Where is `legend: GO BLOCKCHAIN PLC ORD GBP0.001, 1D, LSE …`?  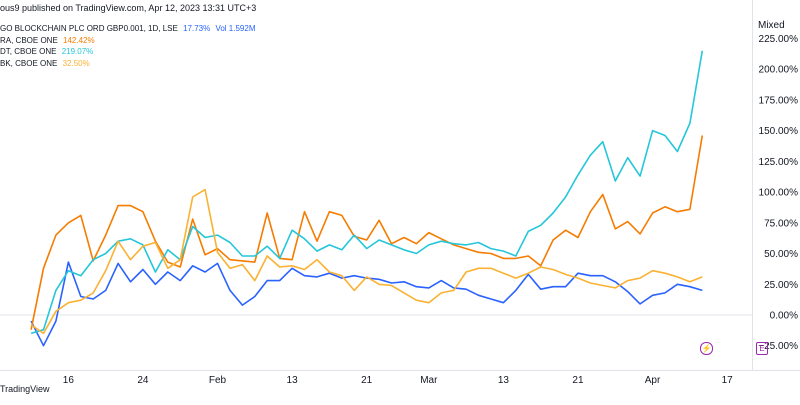 legend: GO BLOCKCHAIN PLC ORD GBP0.001, 1D, LSE … is located at coordinates (127, 46).